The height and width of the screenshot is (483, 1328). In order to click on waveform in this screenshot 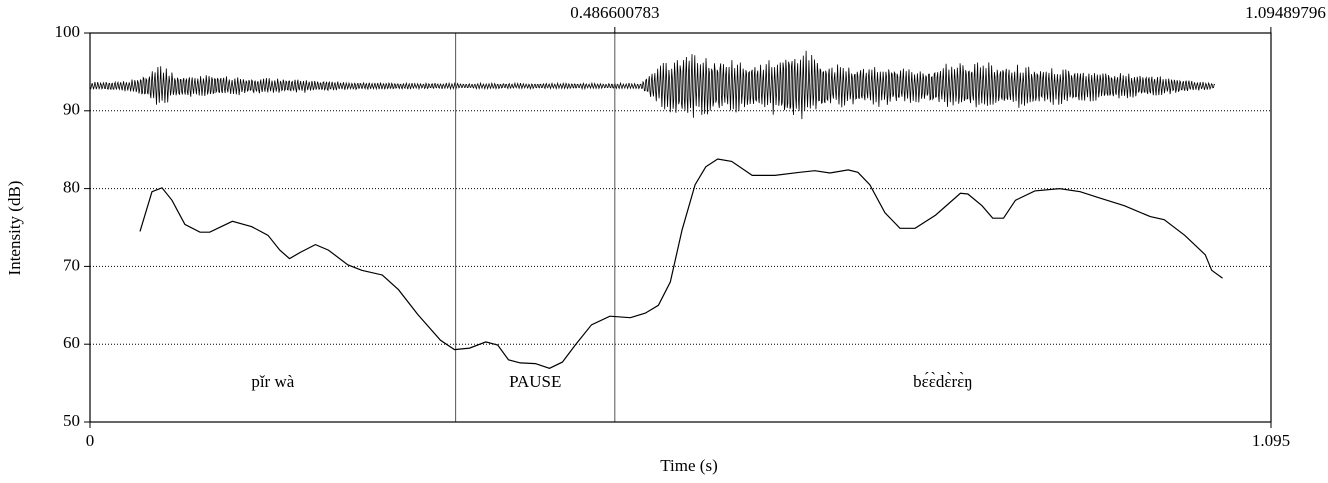, I will do `click(652, 85)`.